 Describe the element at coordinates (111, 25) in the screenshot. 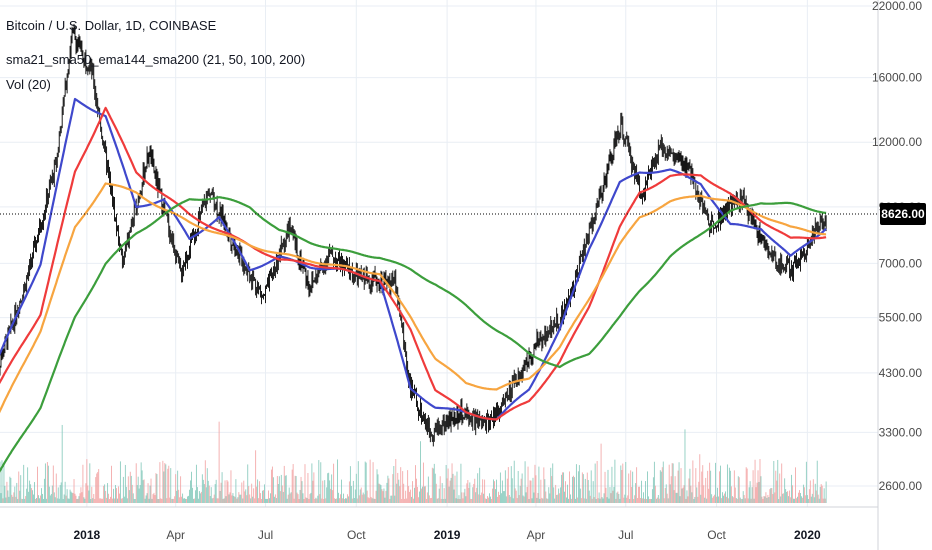

I see `symbol-title: Bitcoin / U.S. Dollar, 1D, COINBASE` at that location.